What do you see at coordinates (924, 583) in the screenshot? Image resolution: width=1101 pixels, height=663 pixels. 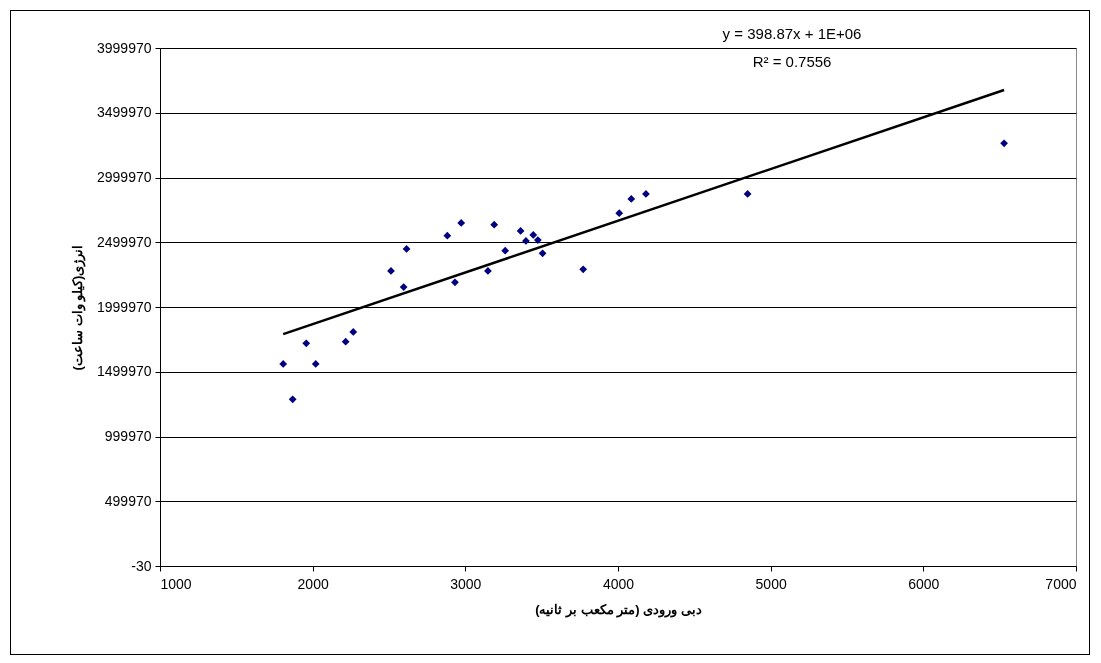 I see `x-tick-label: 6000` at bounding box center [924, 583].